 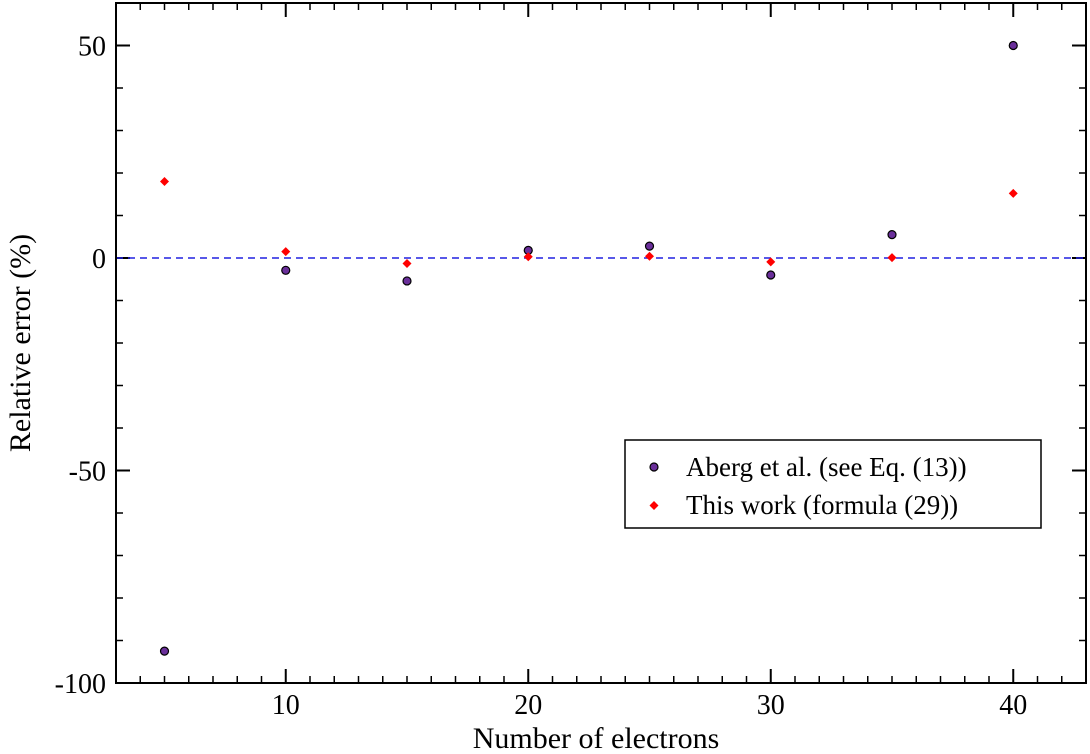 I want to click on legend-marker-aberg, so click(x=654, y=467).